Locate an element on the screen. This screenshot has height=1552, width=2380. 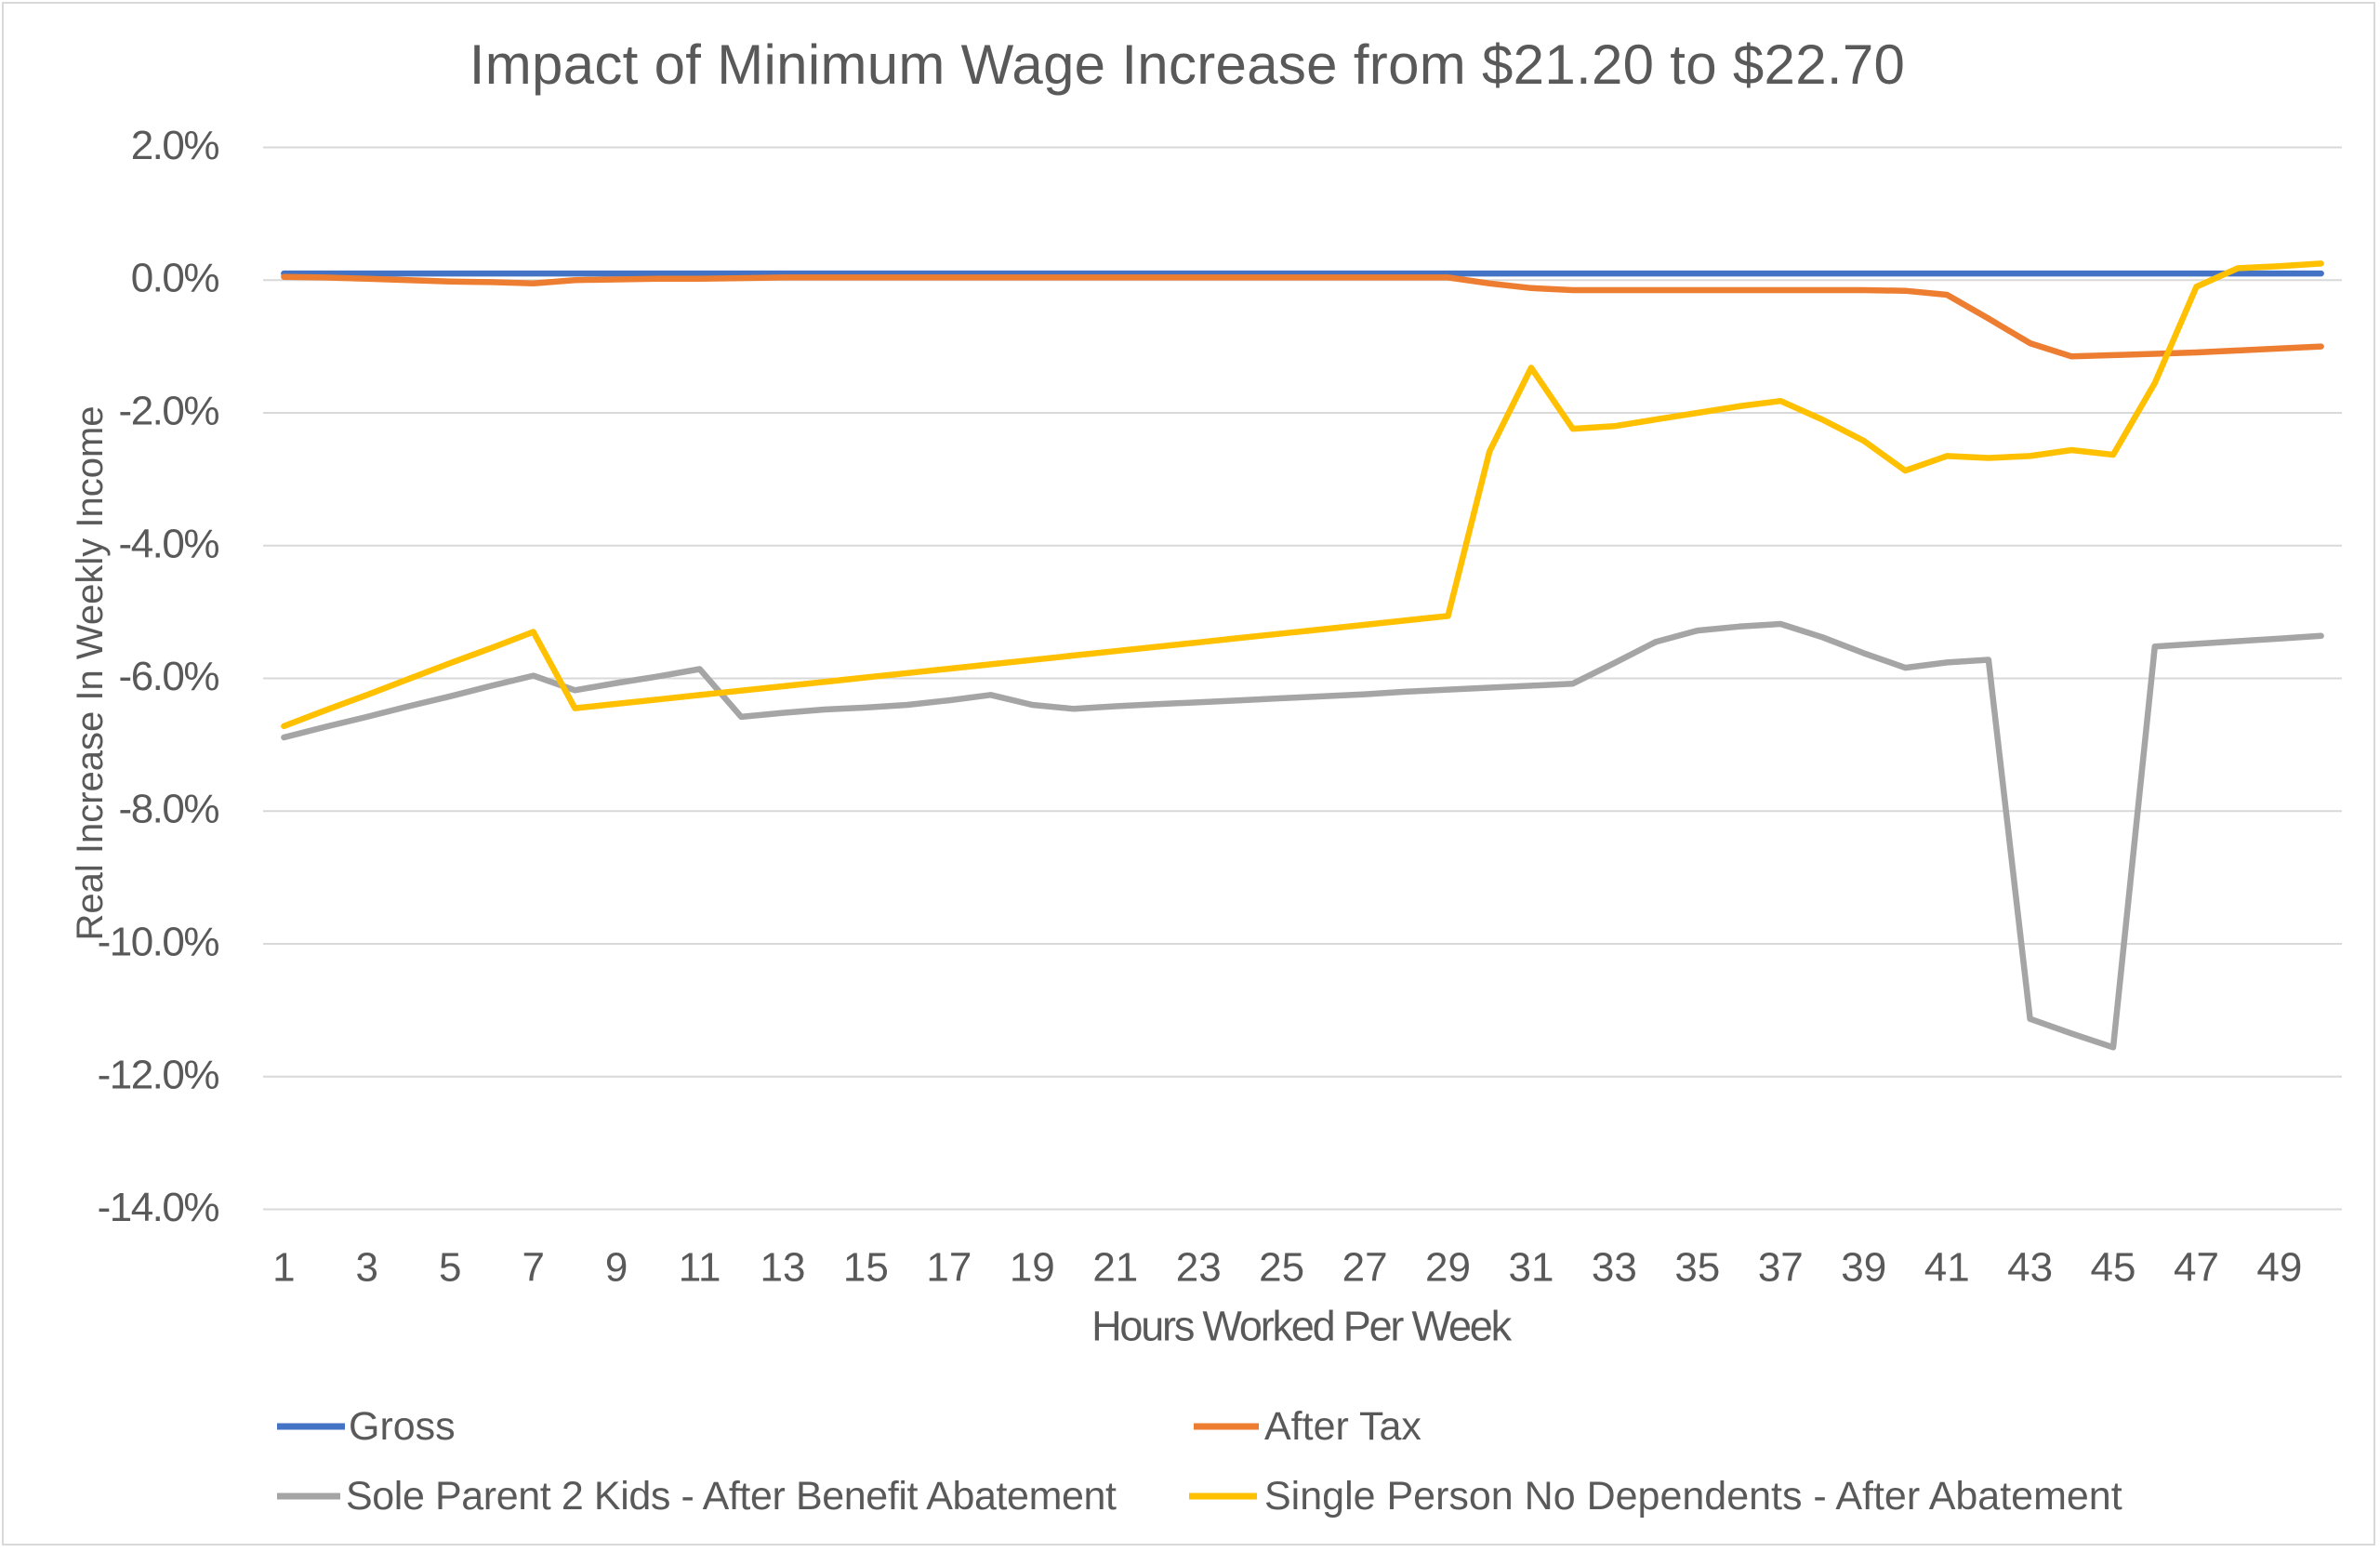
svg-text: 0.0% is located at coordinates (175, 278).